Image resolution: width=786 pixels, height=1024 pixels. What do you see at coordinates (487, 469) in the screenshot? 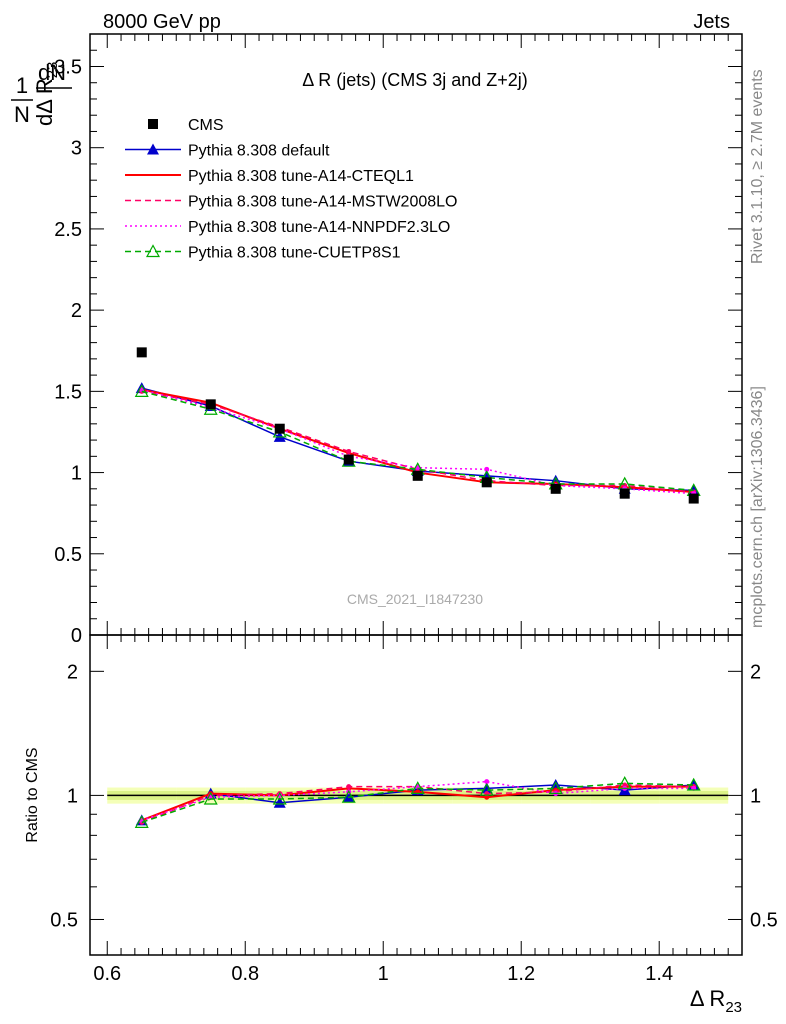
I see `main-series-3-point` at bounding box center [487, 469].